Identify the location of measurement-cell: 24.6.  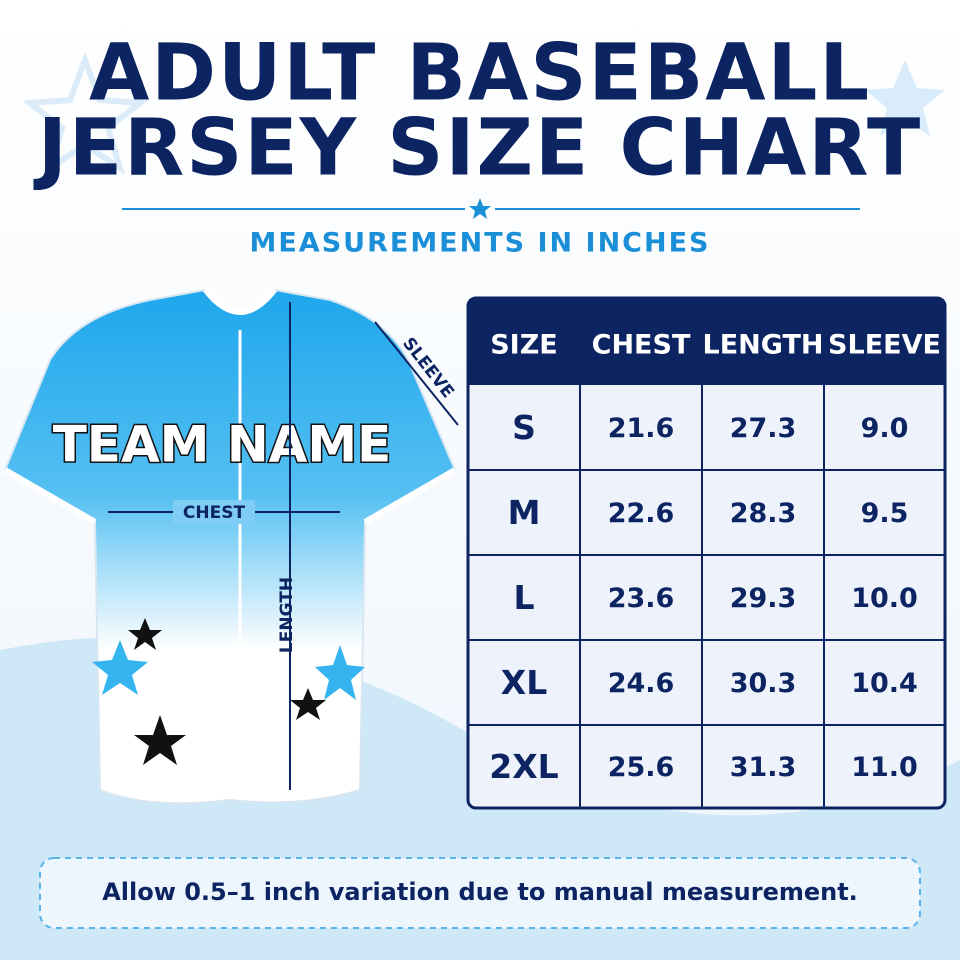
(641, 683).